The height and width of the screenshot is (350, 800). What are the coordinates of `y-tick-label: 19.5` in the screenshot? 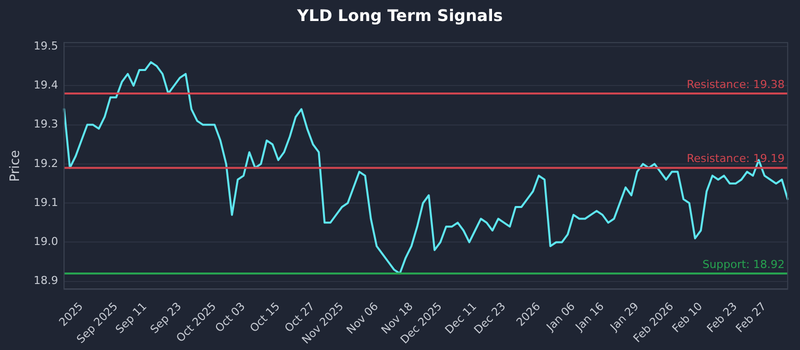 It's located at (46, 45).